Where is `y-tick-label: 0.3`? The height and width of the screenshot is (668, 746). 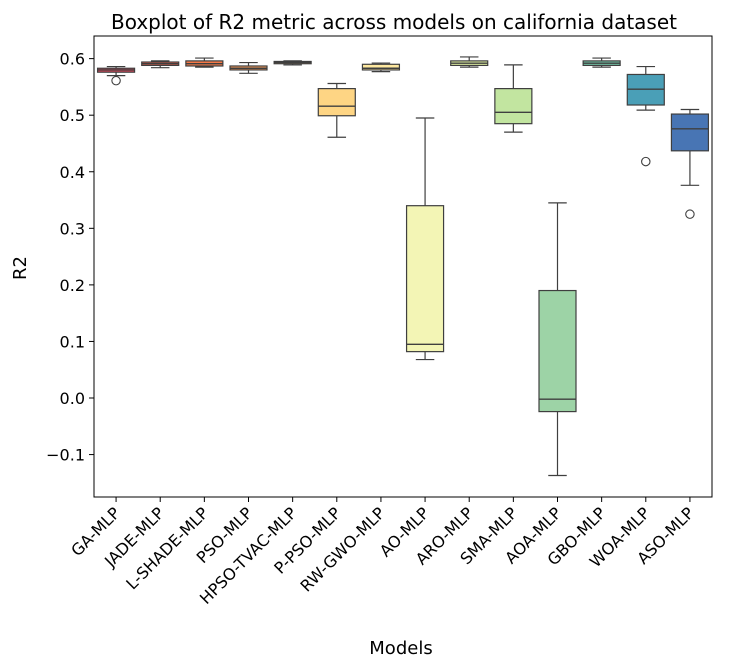
y-tick-label: 0.3 is located at coordinates (72, 228).